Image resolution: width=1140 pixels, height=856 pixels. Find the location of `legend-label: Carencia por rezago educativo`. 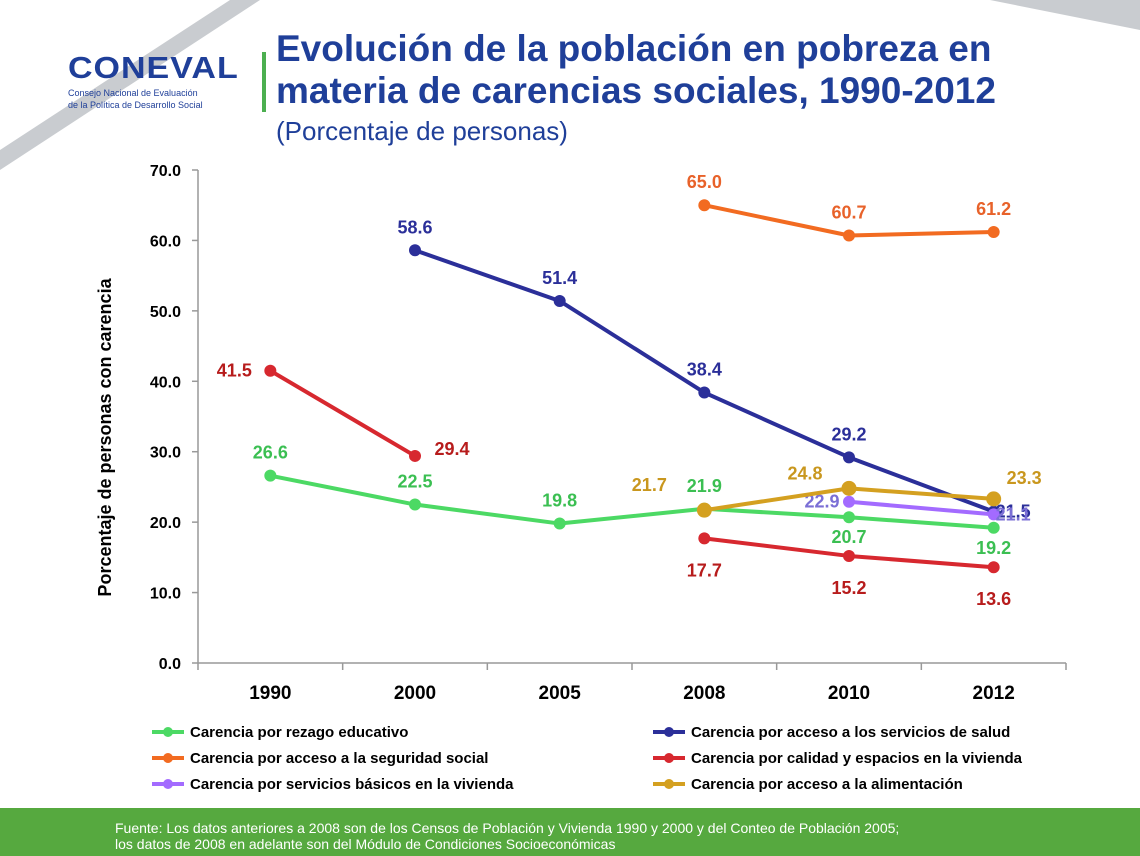

legend-label: Carencia por rezago educativo is located at coordinates (299, 732).